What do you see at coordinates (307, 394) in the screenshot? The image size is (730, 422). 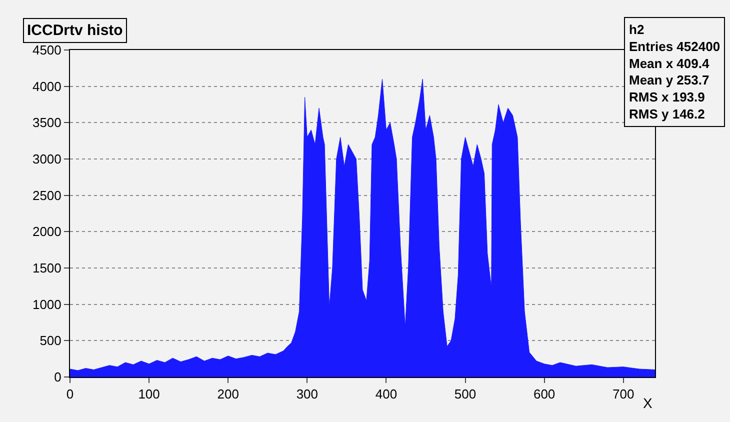 I see `x-tick-label: 300` at bounding box center [307, 394].